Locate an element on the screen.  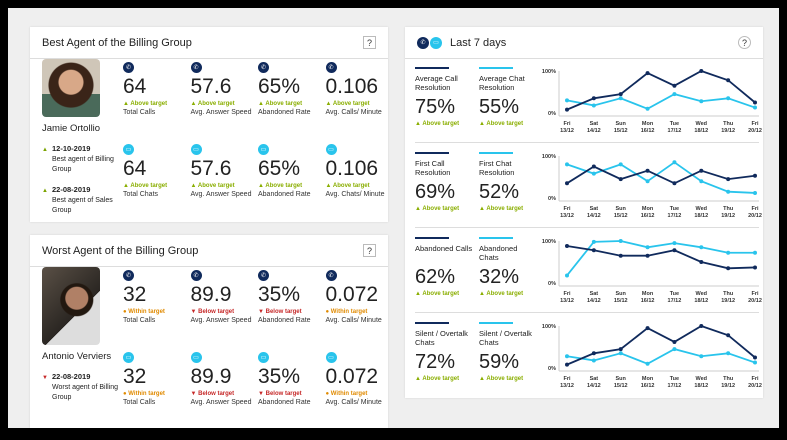
kpi-value: 69% is located at coordinates (435, 192).